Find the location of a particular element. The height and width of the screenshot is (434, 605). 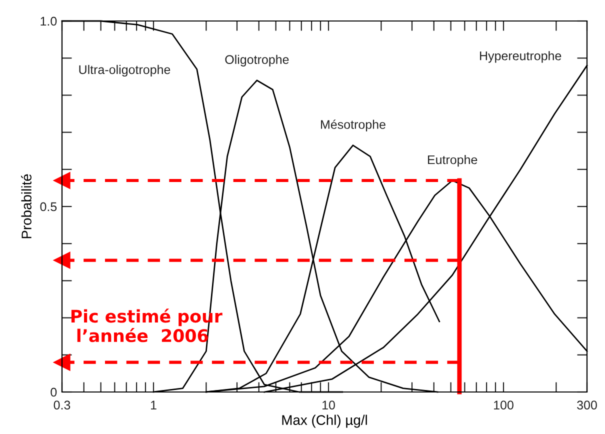

series-label: Oligotrophe is located at coordinates (257, 60).